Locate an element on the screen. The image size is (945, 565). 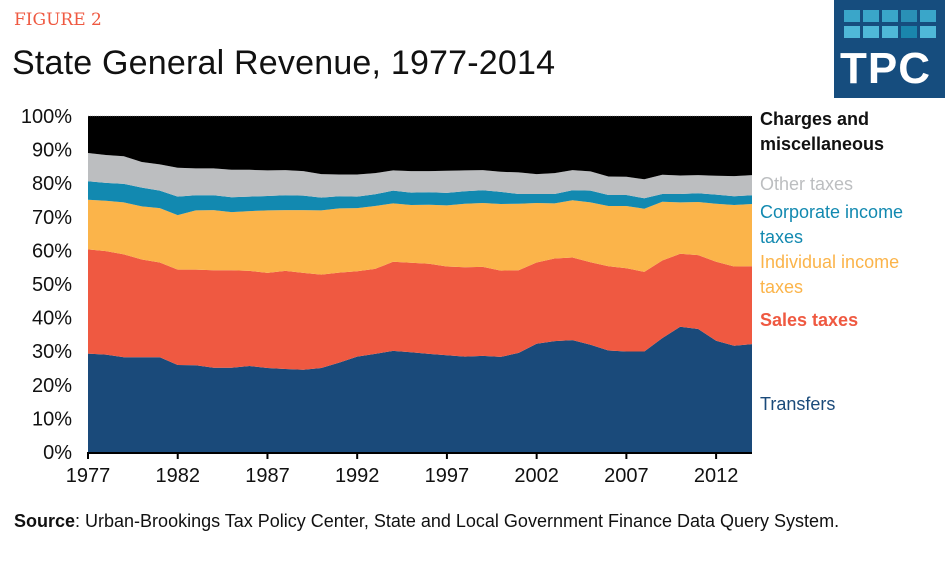
y-tick-label: 40% is located at coordinates (52, 319).